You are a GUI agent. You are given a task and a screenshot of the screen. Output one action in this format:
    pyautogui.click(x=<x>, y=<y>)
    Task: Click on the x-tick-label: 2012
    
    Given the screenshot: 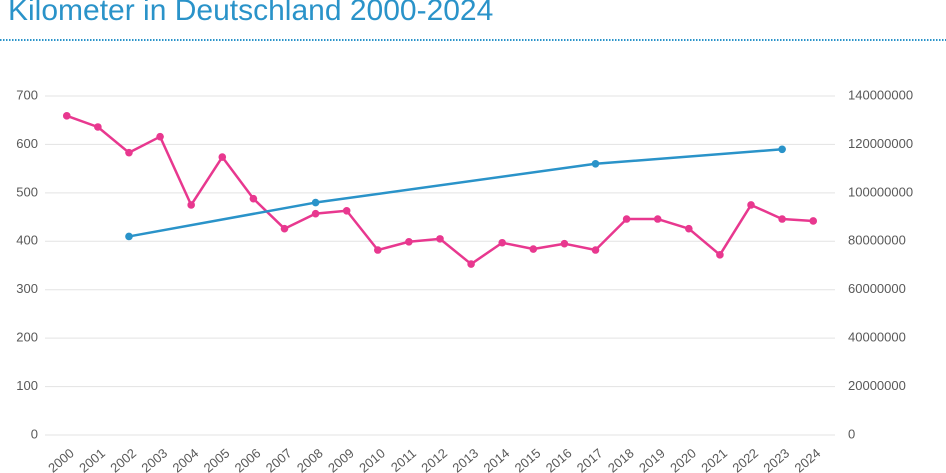 What is the action you would take?
    pyautogui.click(x=434, y=459)
    